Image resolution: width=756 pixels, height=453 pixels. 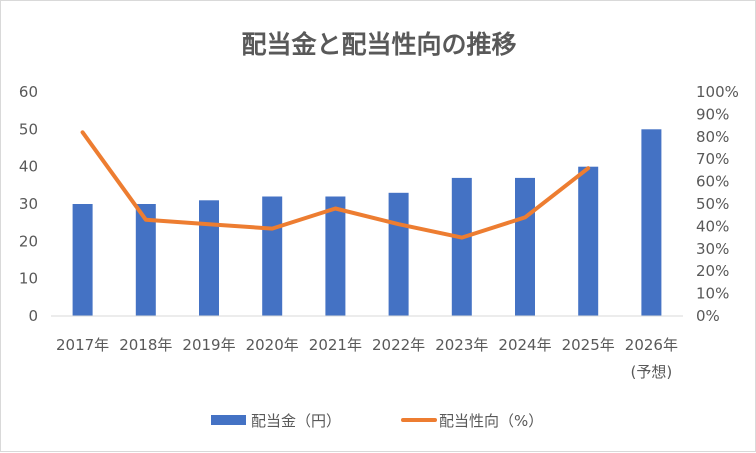 I want to click on x-tick-label: (予想), so click(x=652, y=372).